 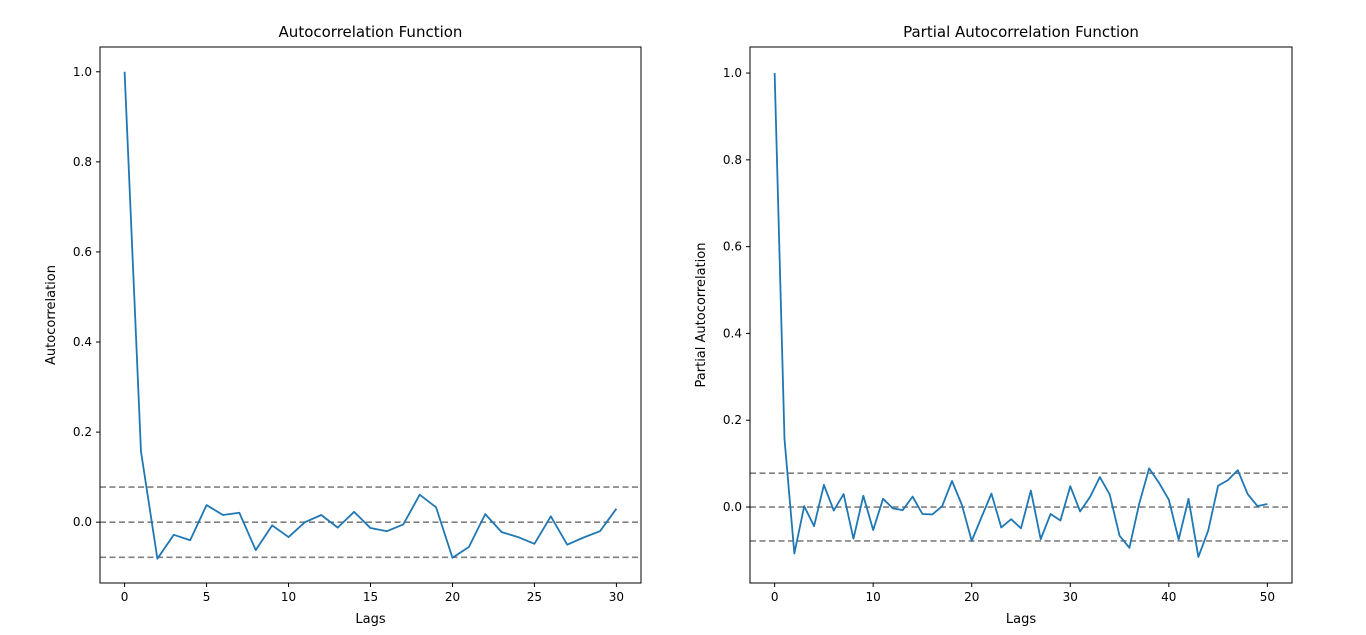 I want to click on acf-y-tick-label: 0.2, so click(x=82, y=432).